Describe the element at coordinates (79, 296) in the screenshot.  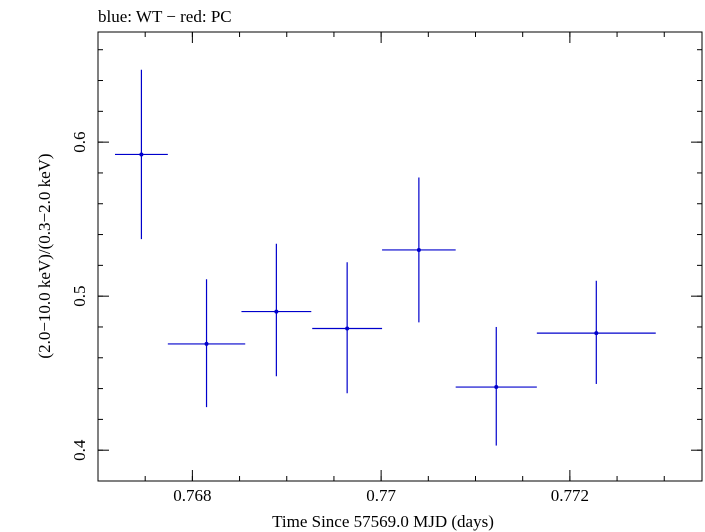
I see `y-tick-label: 0.5` at that location.